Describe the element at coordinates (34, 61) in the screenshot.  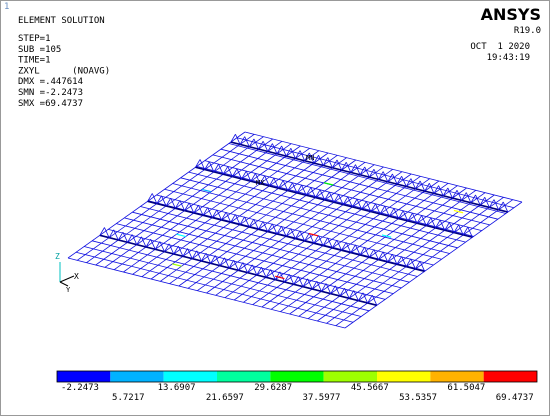
I see `info-line: TIME=1` at that location.